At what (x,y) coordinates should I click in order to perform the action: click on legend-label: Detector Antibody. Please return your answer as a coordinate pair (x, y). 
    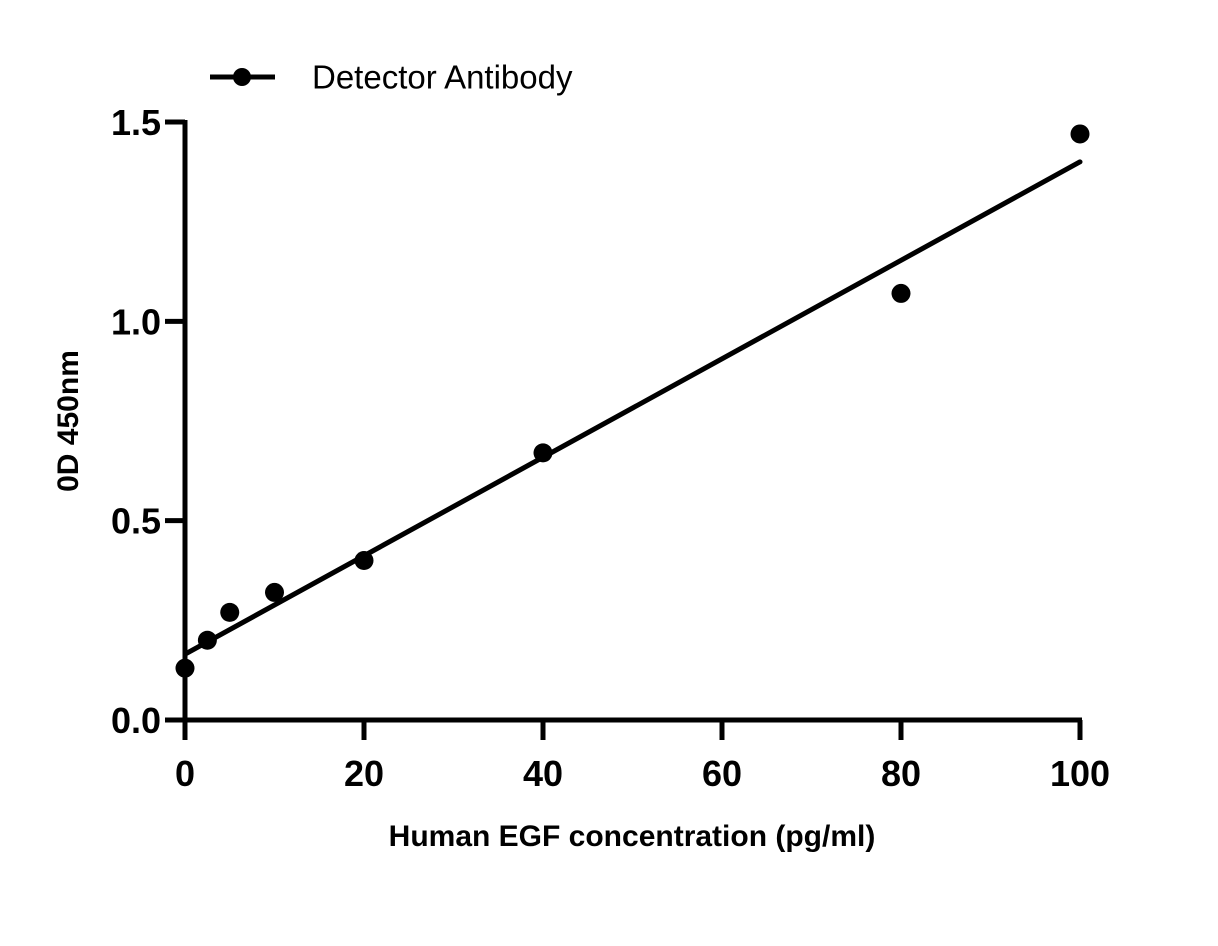
    Looking at the image, I should click on (442, 77).